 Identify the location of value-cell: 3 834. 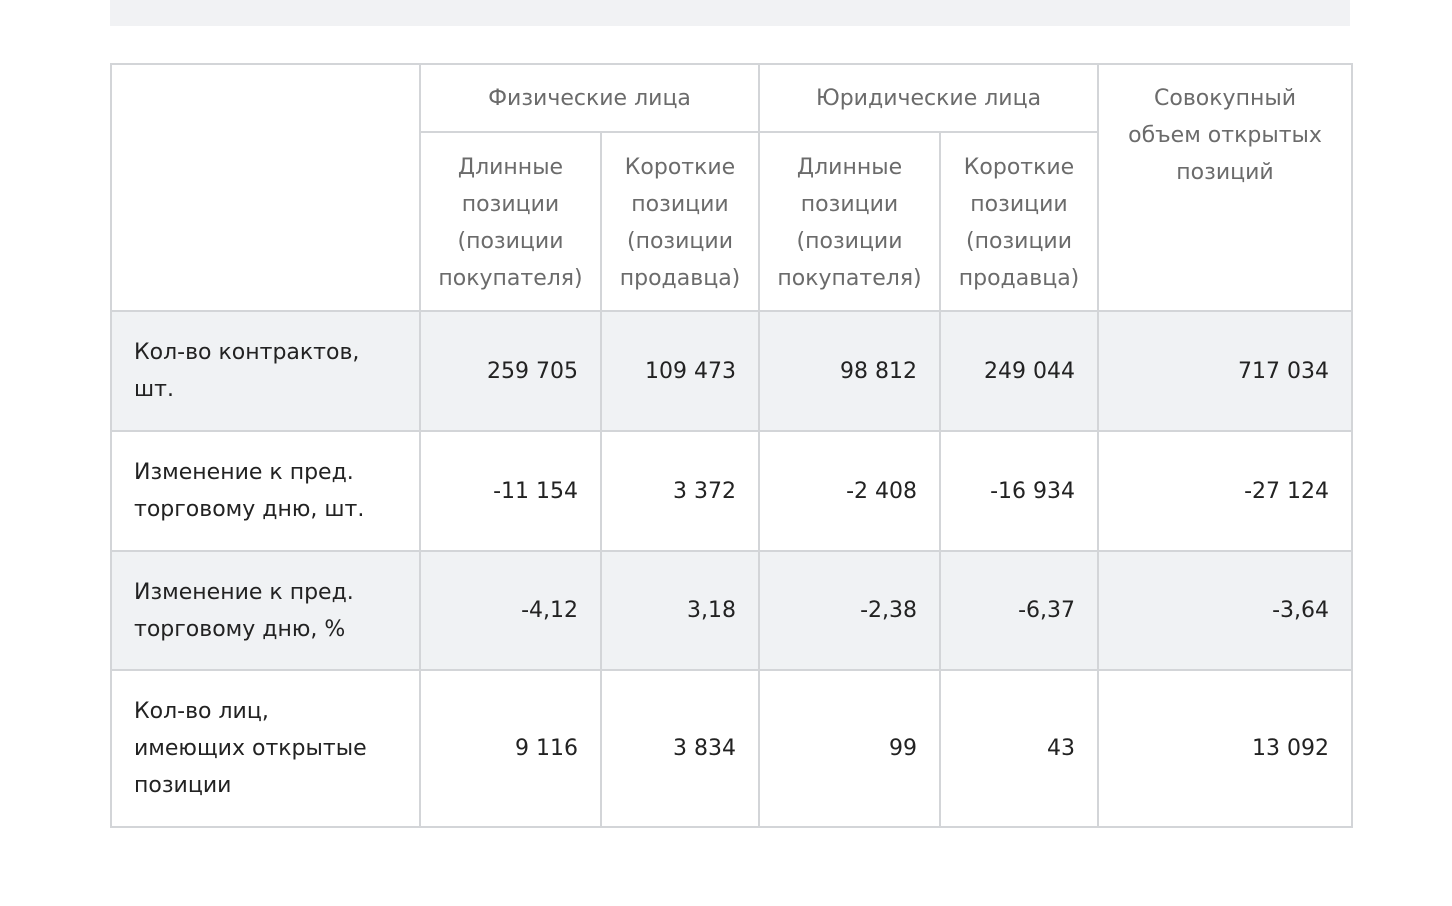
(680, 748).